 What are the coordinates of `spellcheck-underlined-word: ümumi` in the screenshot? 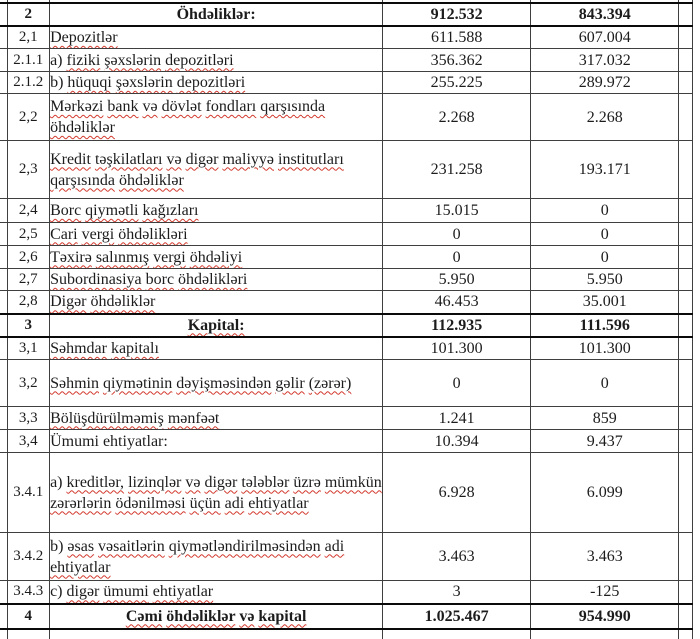 It's located at (126, 592).